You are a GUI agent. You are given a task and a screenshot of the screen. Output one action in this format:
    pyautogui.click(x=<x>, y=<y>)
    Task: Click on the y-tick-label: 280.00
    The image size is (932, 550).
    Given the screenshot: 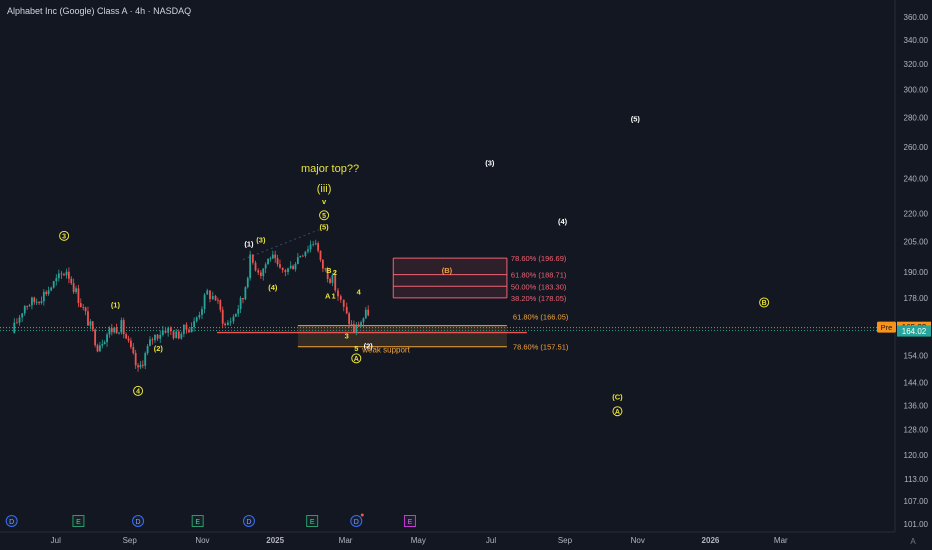 What is the action you would take?
    pyautogui.click(x=916, y=117)
    